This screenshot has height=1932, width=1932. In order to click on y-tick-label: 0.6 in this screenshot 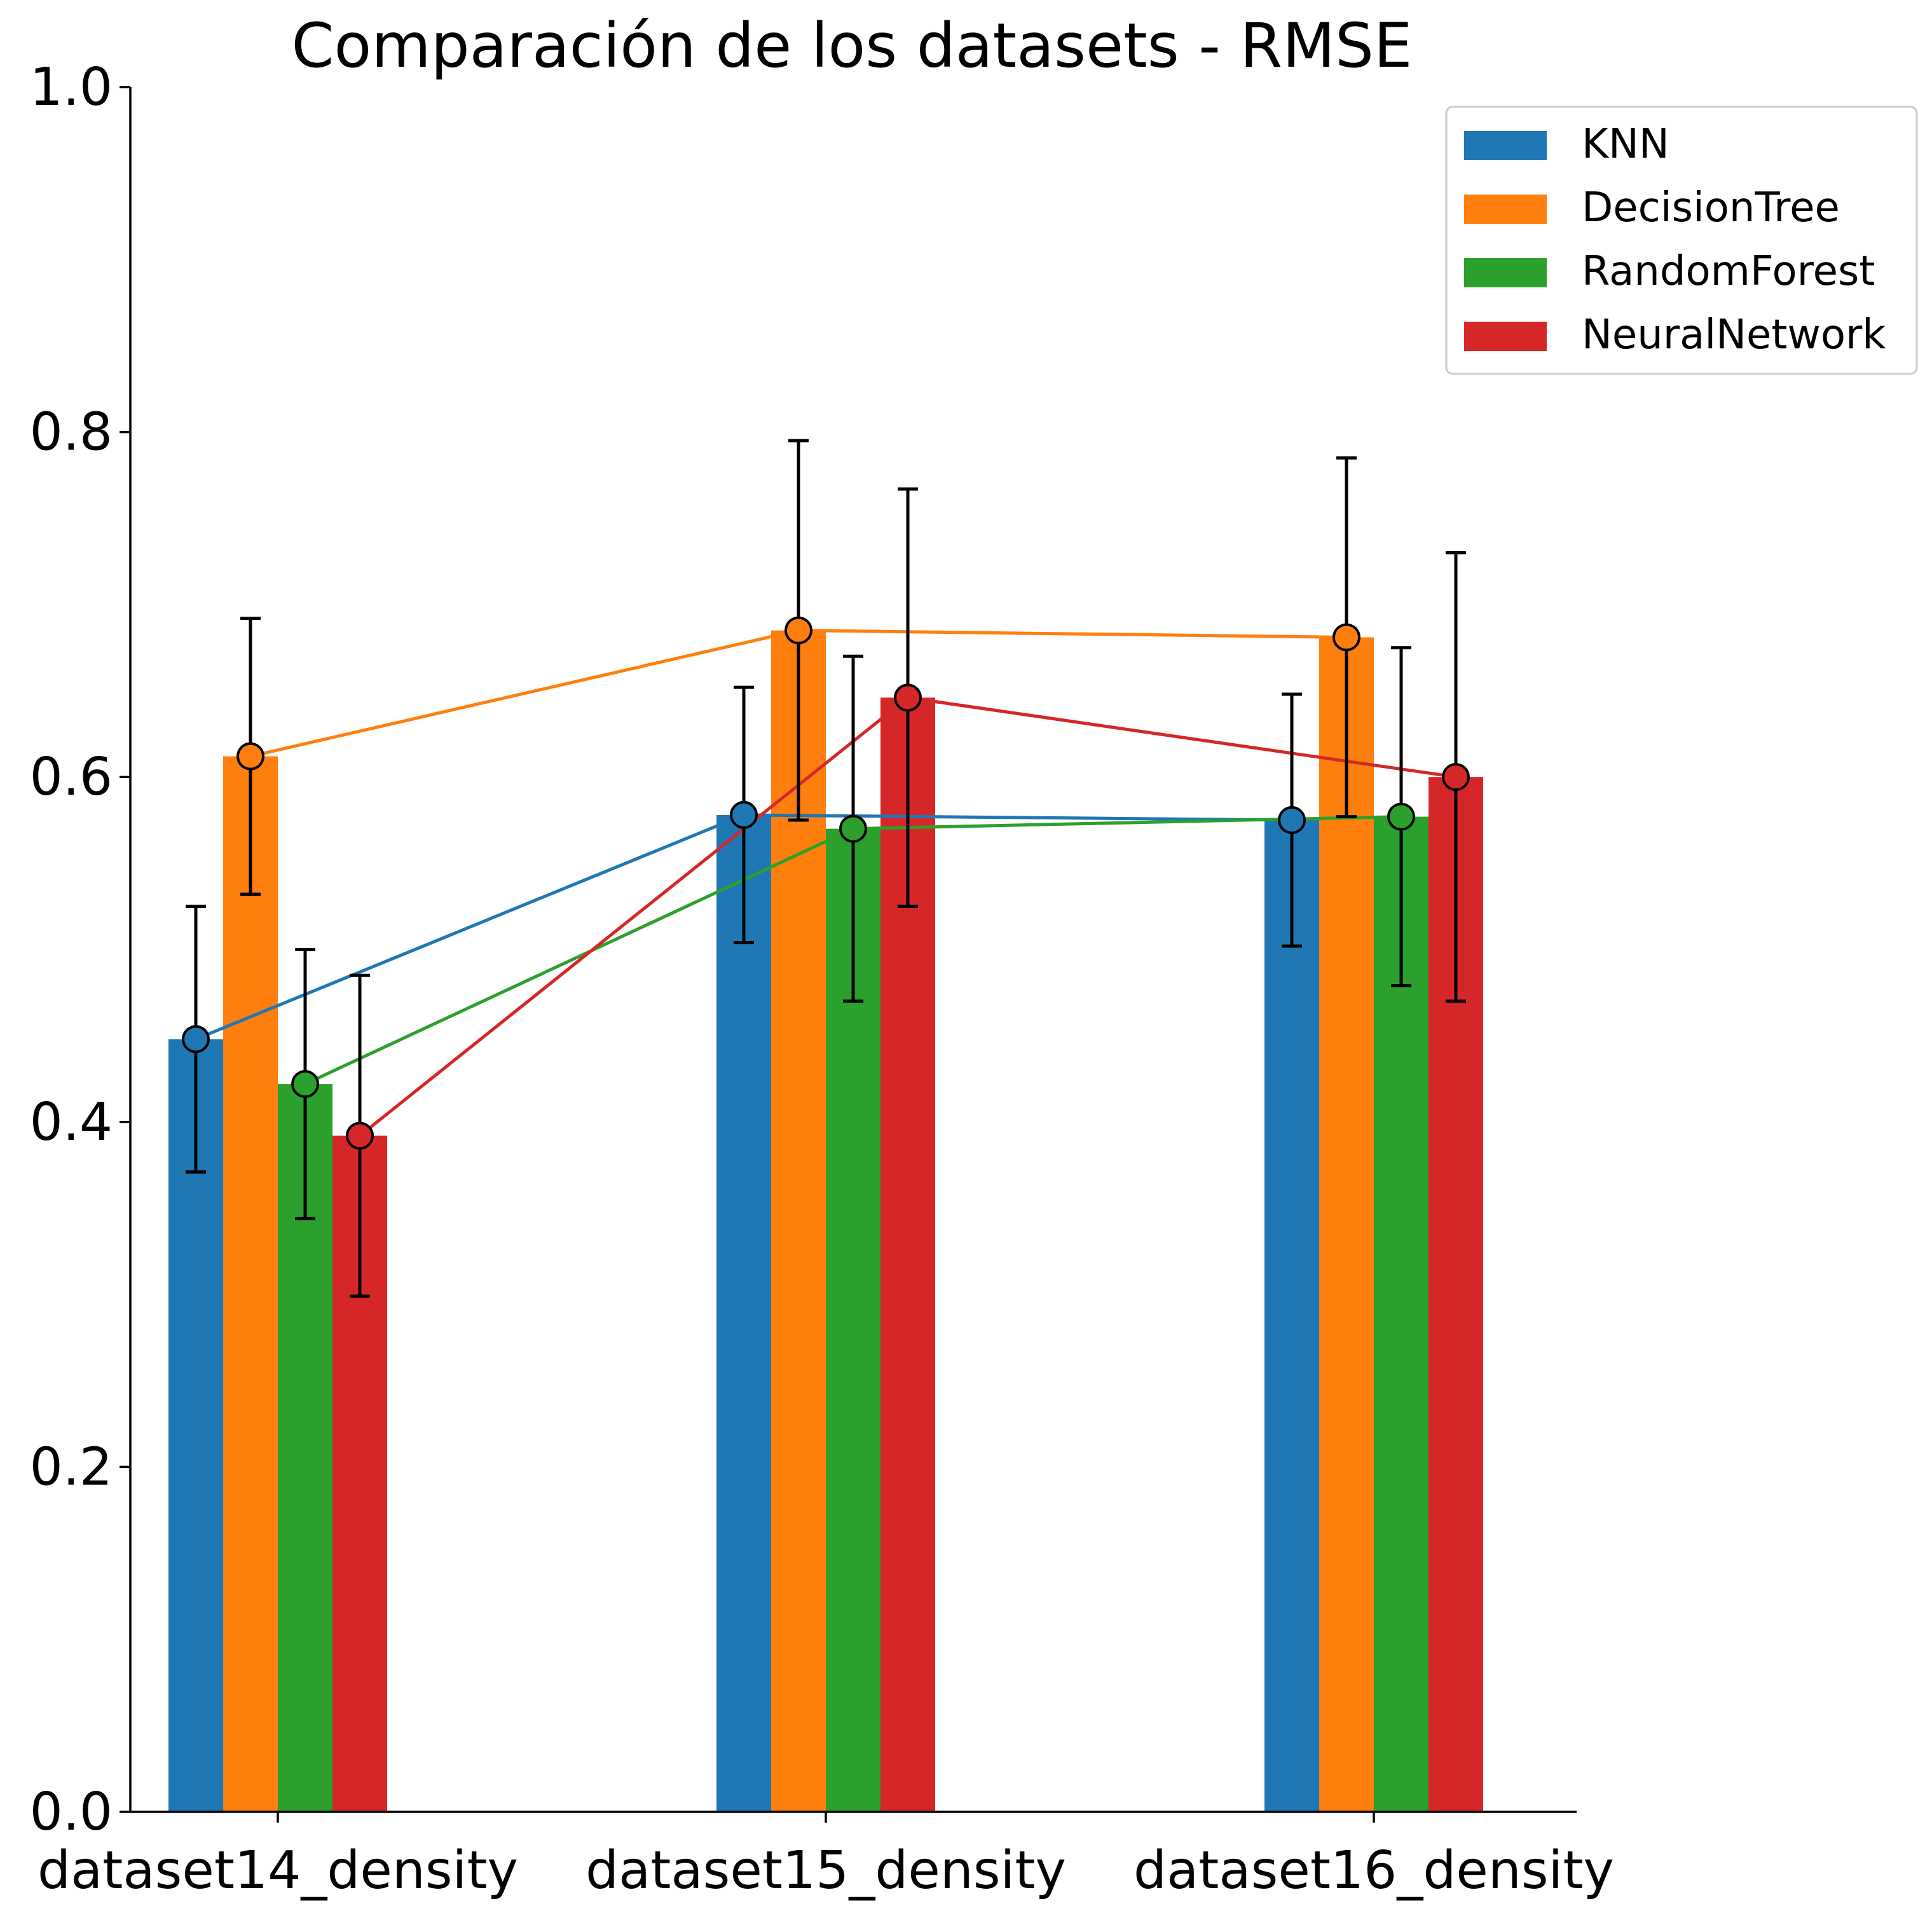, I will do `click(71, 777)`.